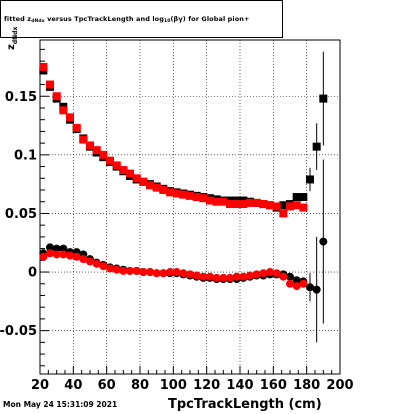  Describe the element at coordinates (206, 385) in the screenshot. I see `x-tick-label: 120` at that location.